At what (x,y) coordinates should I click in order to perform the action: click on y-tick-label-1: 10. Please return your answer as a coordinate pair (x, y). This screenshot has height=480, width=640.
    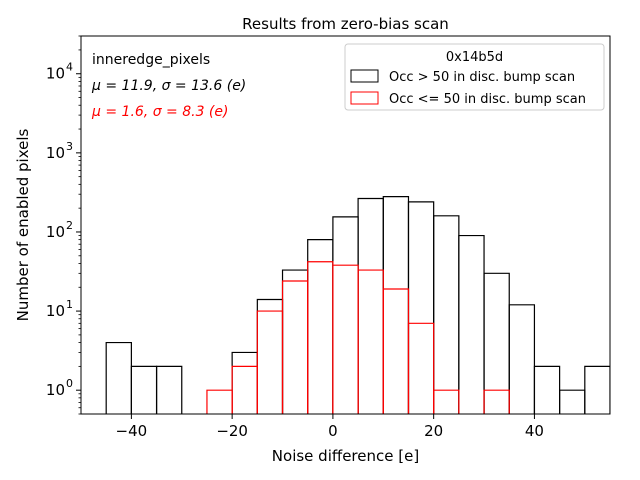
    Looking at the image, I should click on (55, 311).